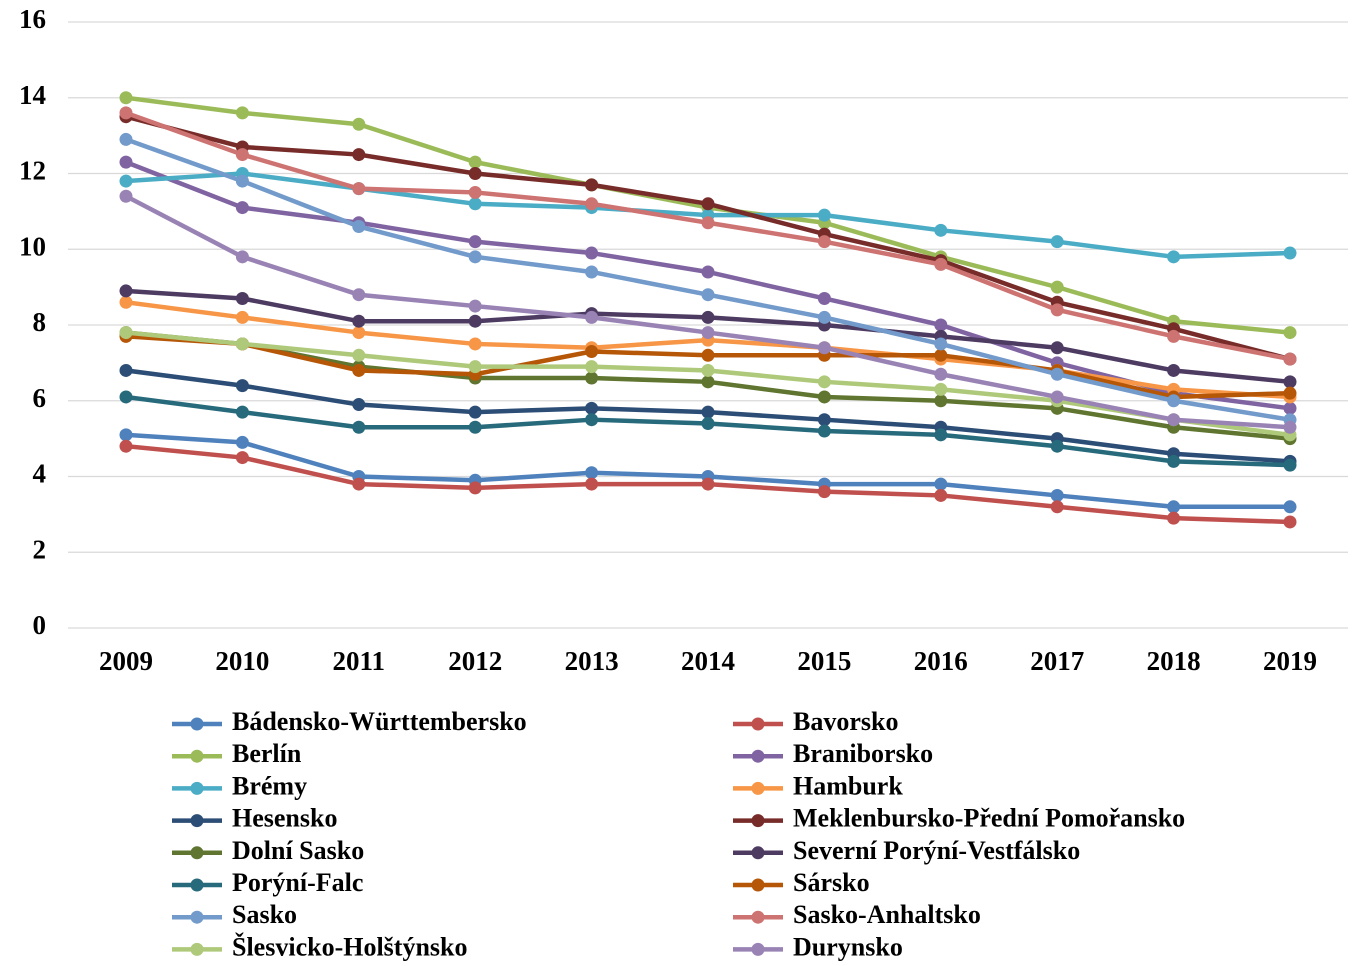 Image resolution: width=1354 pixels, height=966 pixels. Describe the element at coordinates (242, 661) in the screenshot. I see `x-tick-label: 2010` at that location.